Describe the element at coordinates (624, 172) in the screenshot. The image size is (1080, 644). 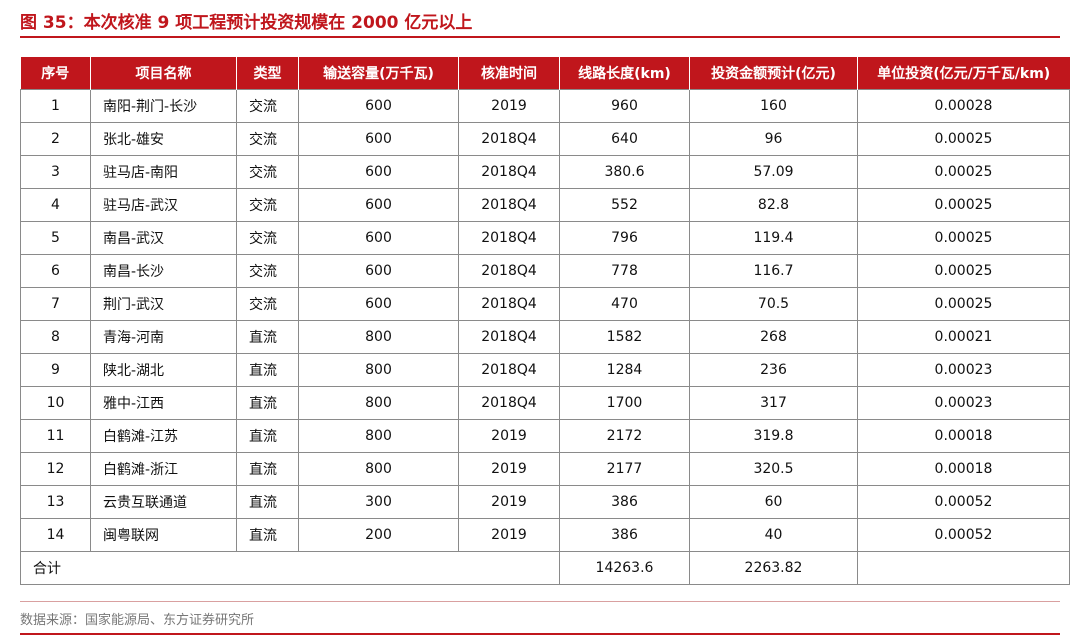
I see `cell-line-length: 380.6` at that location.